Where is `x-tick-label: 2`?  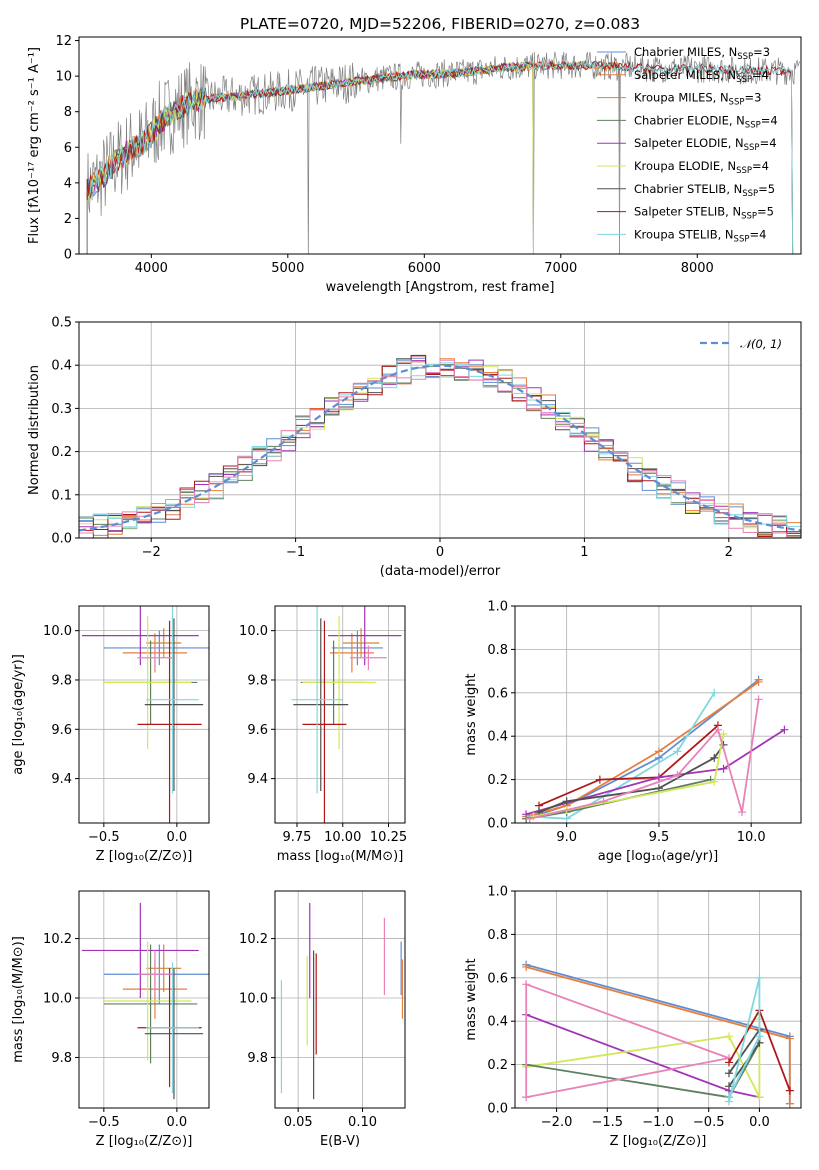 x-tick-label: 2 is located at coordinates (729, 552).